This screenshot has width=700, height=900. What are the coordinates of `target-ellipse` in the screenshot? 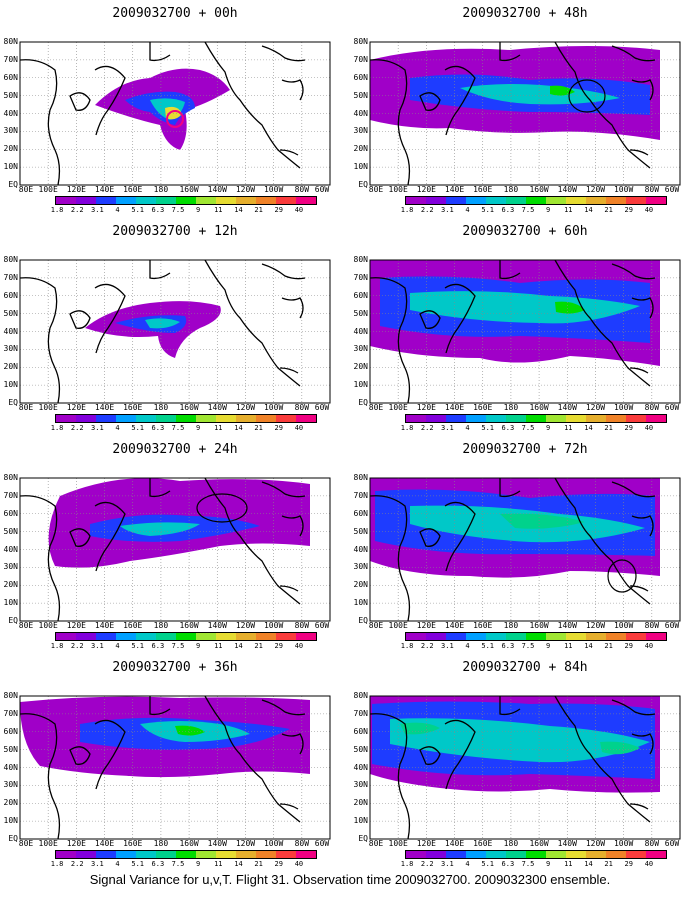 It's located at (622, 576).